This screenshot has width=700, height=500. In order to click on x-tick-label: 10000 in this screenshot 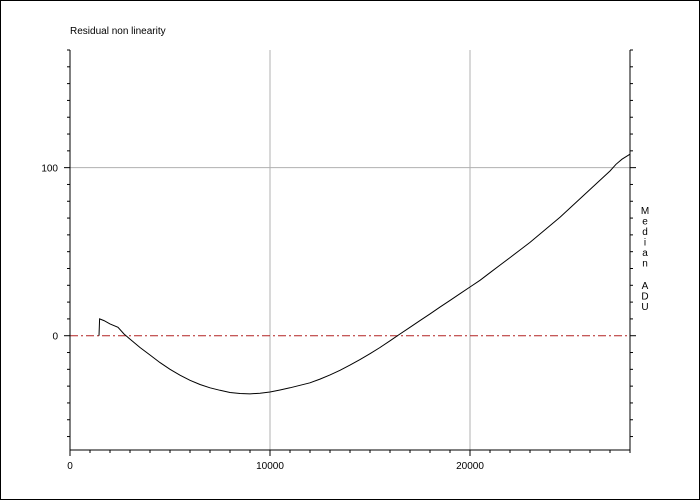, I will do `click(270, 466)`.